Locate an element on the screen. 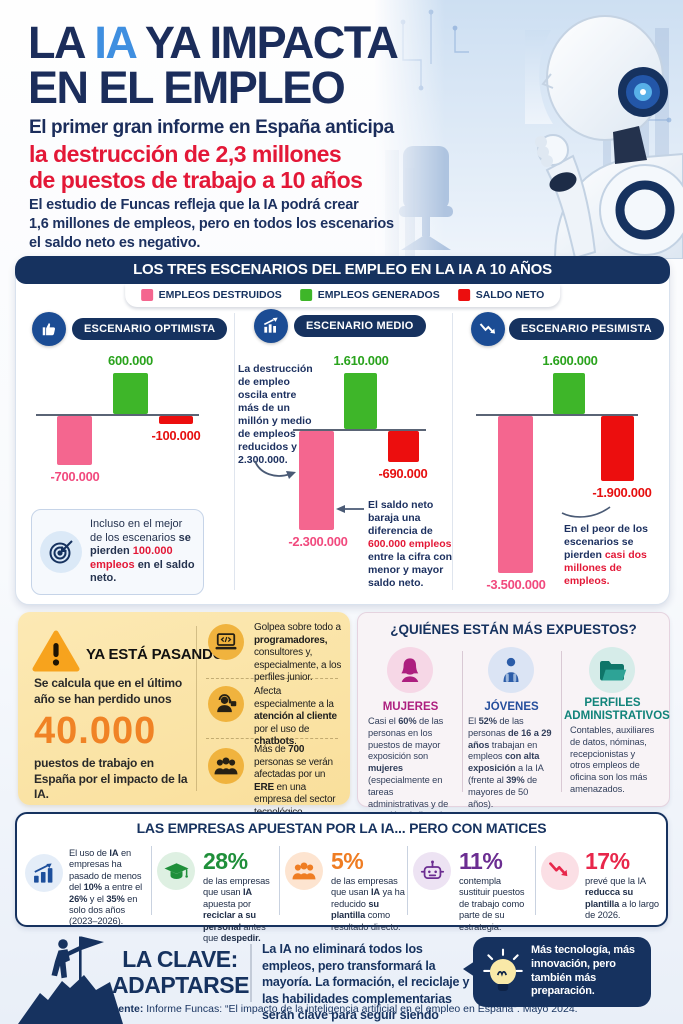 Image resolution: width=683 pixels, height=1024 pixels. value-generated: 1.600.000 is located at coordinates (570, 360).